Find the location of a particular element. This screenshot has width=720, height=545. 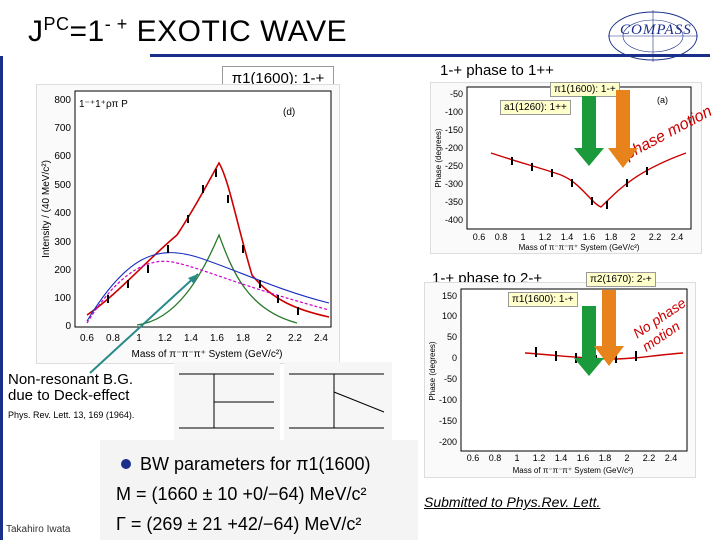

green-arrow-bottom is located at coordinates (589, 341).